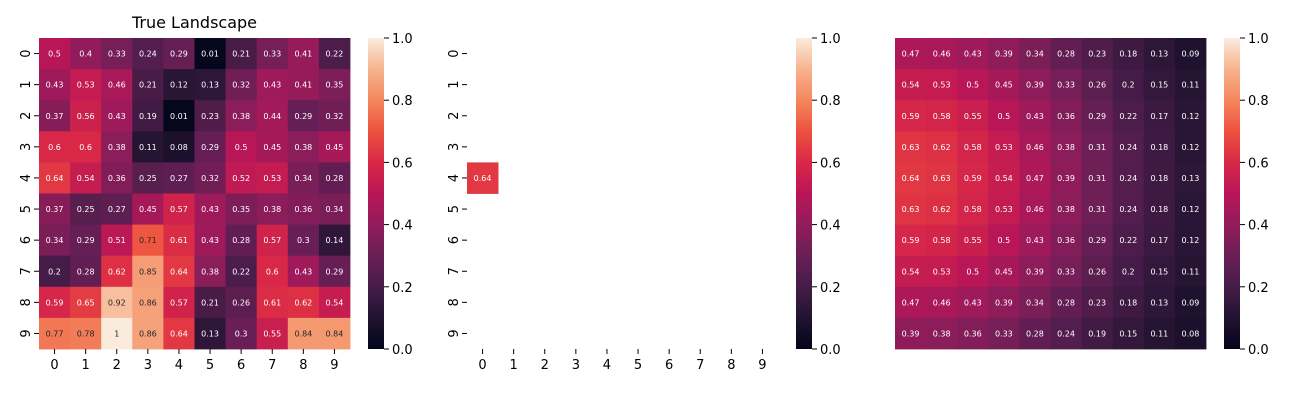 Image resolution: width=1300 pixels, height=400 pixels. I want to click on cell-value-label: 0.92, so click(117, 302).